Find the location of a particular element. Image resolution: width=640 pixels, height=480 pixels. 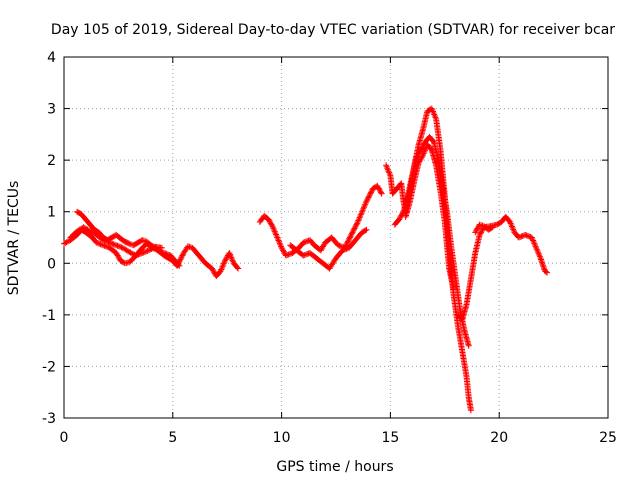

y-tick-label: -2 is located at coordinates (49, 367).